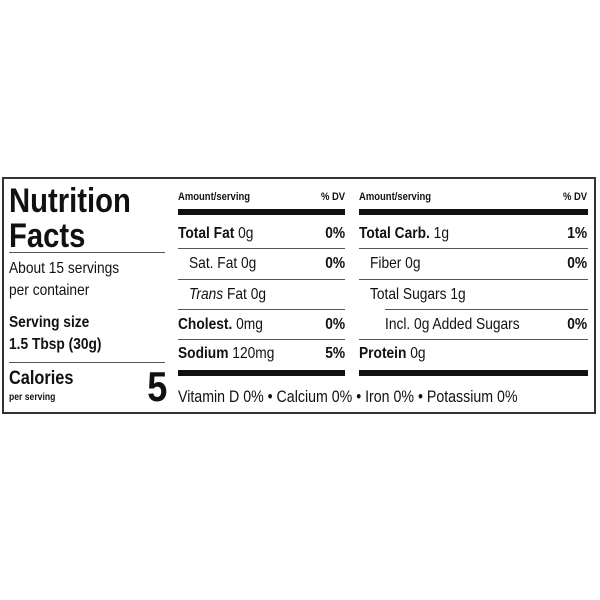 The width and height of the screenshot is (600, 600). Describe the element at coordinates (70, 201) in the screenshot. I see `title-nutrition: Nutrition` at that location.